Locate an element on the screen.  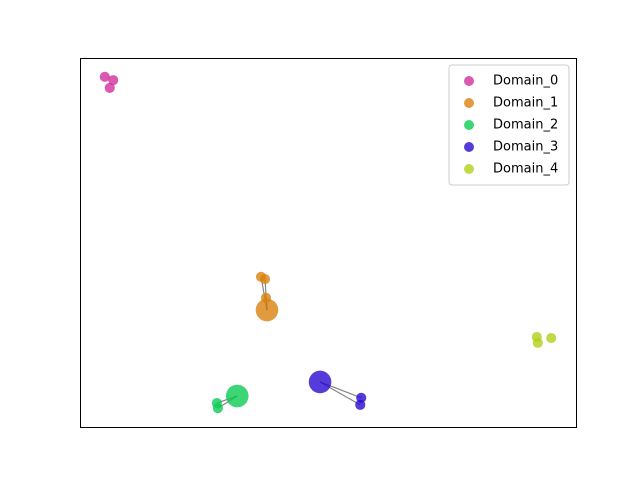
legend-label: Domain_1 is located at coordinates (525, 103).